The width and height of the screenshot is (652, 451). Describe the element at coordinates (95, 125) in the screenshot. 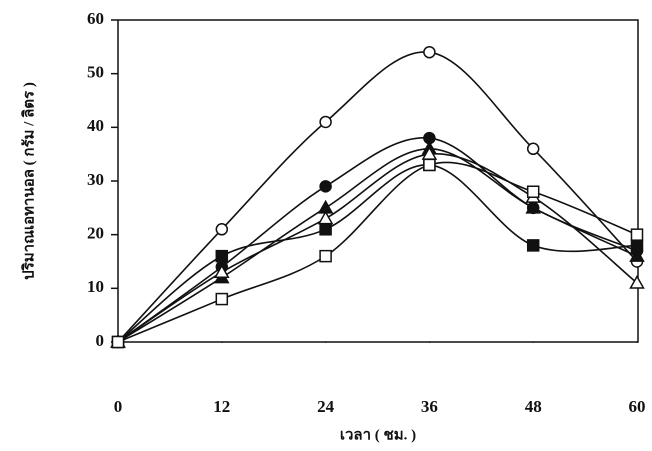

I see `y-tick-label: 40` at that location.